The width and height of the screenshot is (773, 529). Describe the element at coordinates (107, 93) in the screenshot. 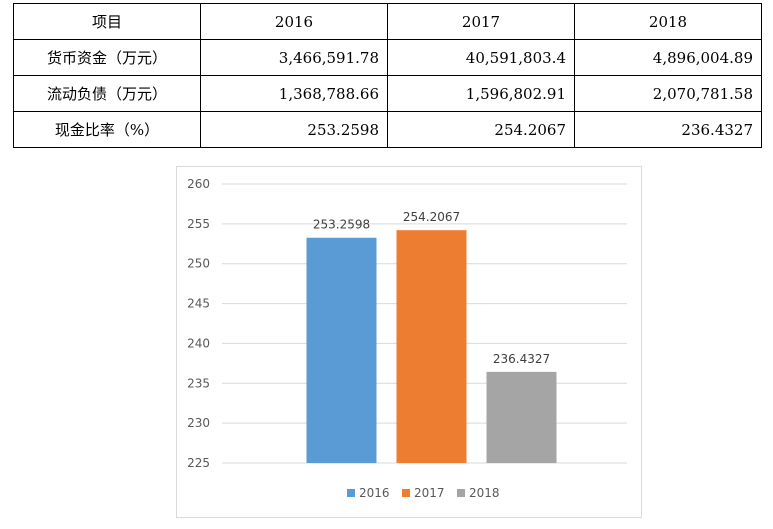

I see `row-label: 流动负债（万元）` at that location.